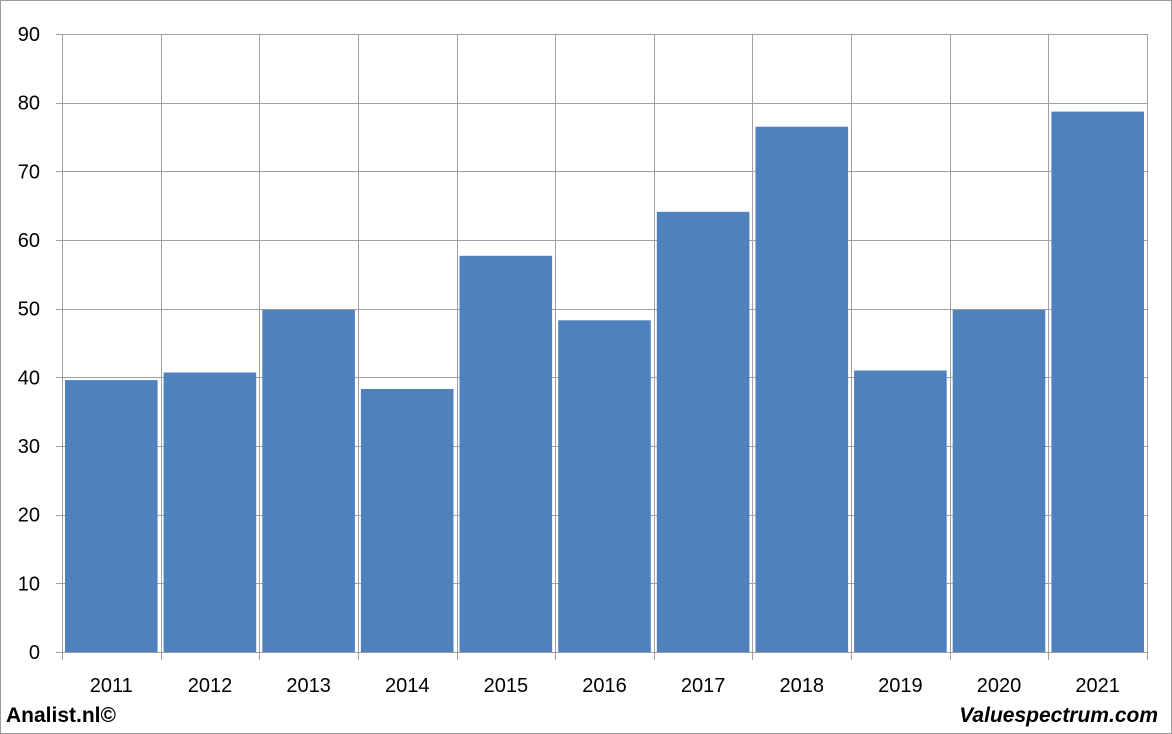 The width and height of the screenshot is (1172, 734). I want to click on x-tick-label-2021: 2021, so click(1097, 686).